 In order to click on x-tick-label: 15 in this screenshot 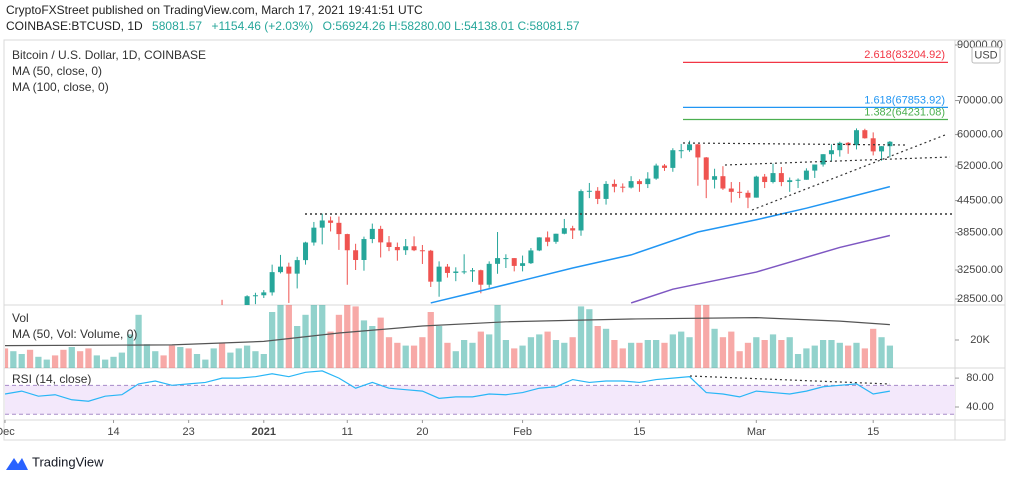, I will do `click(873, 432)`.